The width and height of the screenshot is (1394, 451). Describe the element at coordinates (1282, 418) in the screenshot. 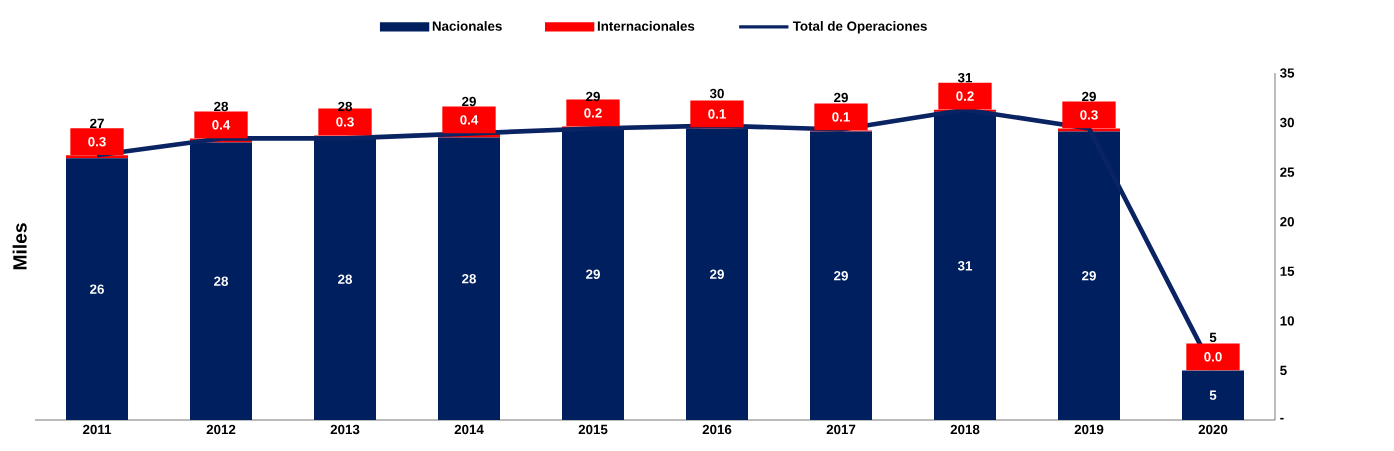

I see `y-tick-label: -` at that location.